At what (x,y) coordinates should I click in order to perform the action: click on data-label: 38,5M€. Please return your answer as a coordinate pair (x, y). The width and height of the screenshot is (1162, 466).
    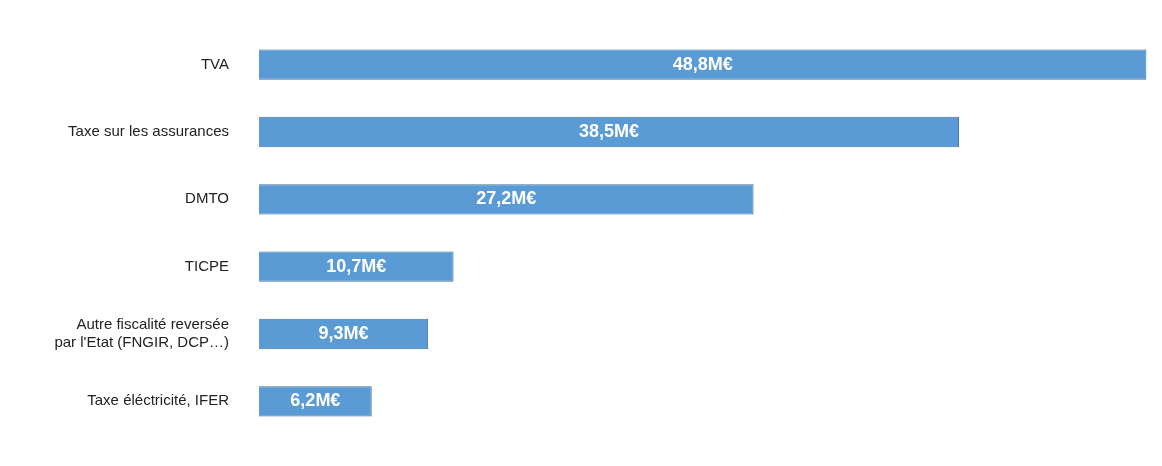
    Looking at the image, I should click on (609, 130).